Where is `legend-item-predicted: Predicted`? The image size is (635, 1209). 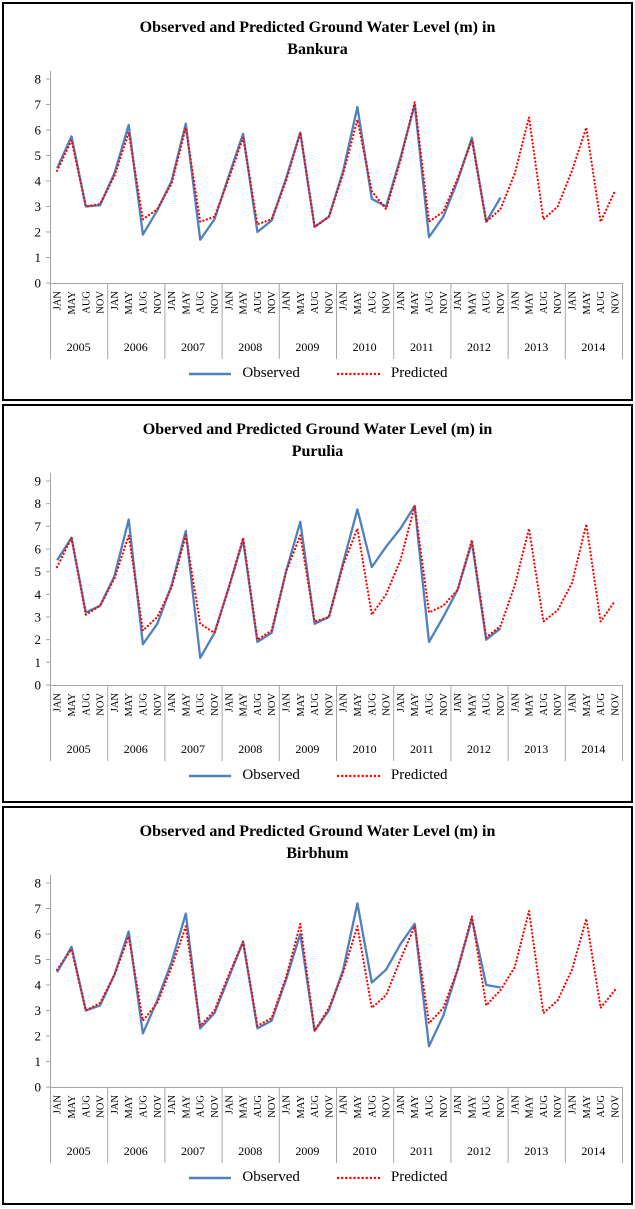 legend-item-predicted: Predicted is located at coordinates (392, 1177).